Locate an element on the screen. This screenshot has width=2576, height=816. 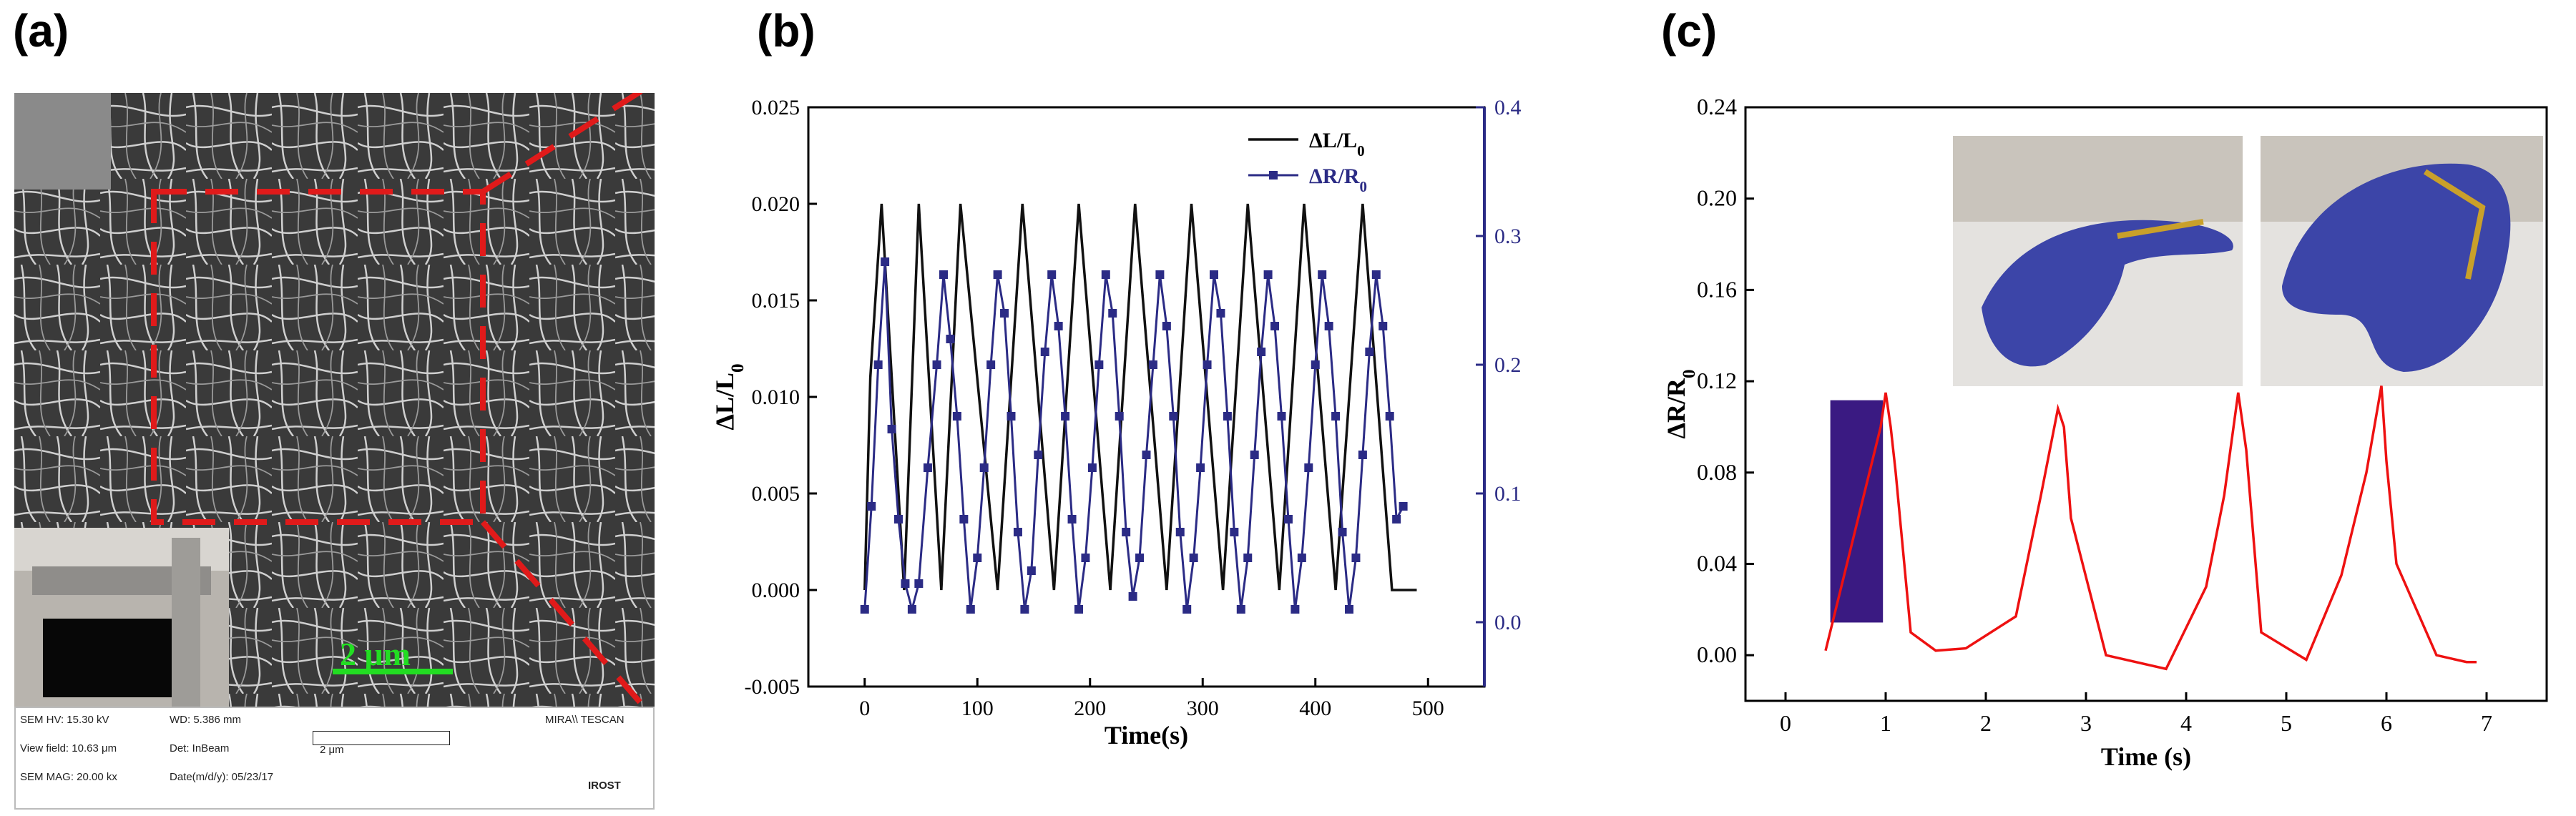
x-tick-label-b: 300 is located at coordinates (1203, 708).